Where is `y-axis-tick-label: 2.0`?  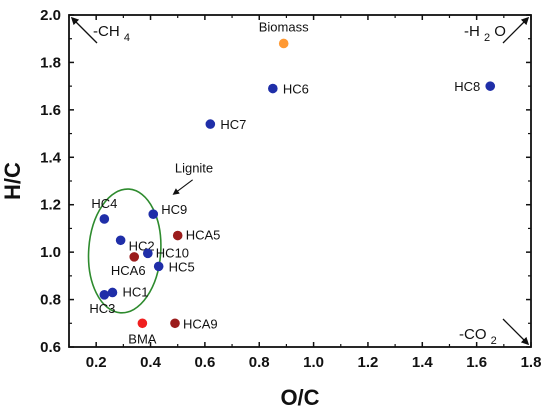
y-axis-tick-label: 2.0 is located at coordinates (50, 15).